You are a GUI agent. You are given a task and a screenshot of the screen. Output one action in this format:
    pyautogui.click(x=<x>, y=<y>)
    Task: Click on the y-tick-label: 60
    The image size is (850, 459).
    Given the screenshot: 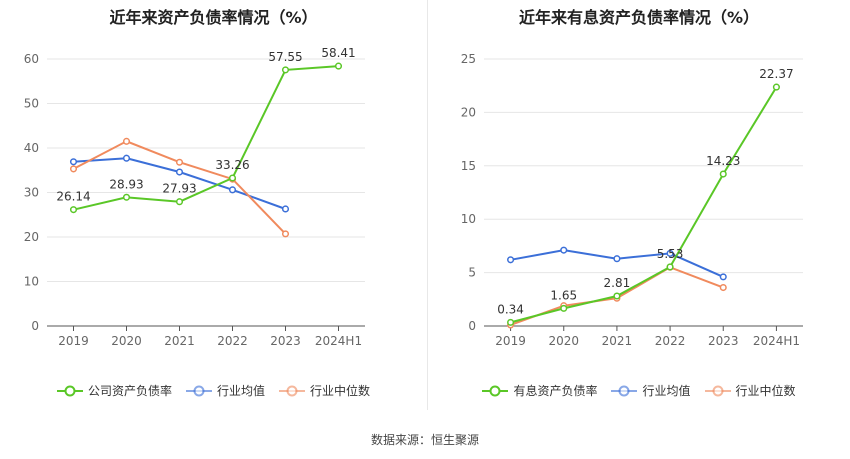 What is the action you would take?
    pyautogui.click(x=31, y=59)
    